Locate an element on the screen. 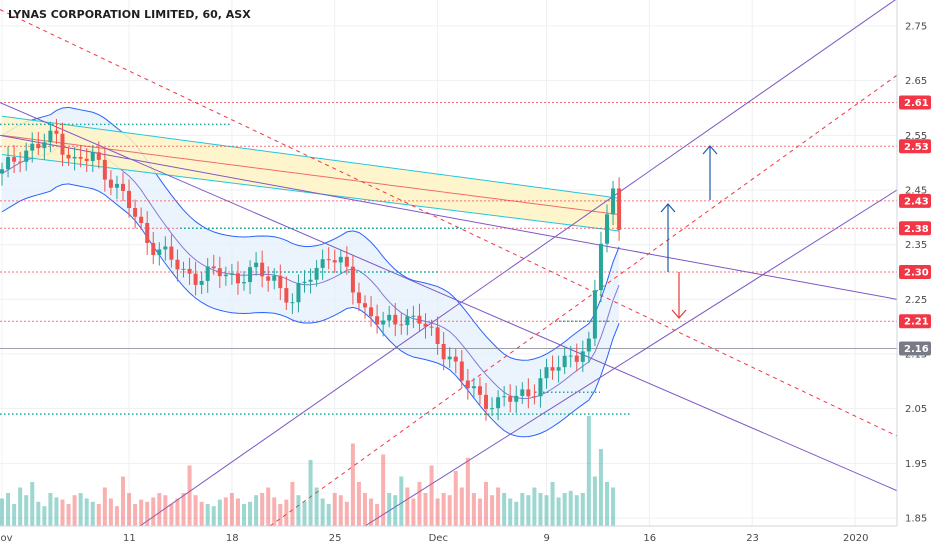 The image size is (932, 550). time-tick-label: 23 is located at coordinates (752, 538).